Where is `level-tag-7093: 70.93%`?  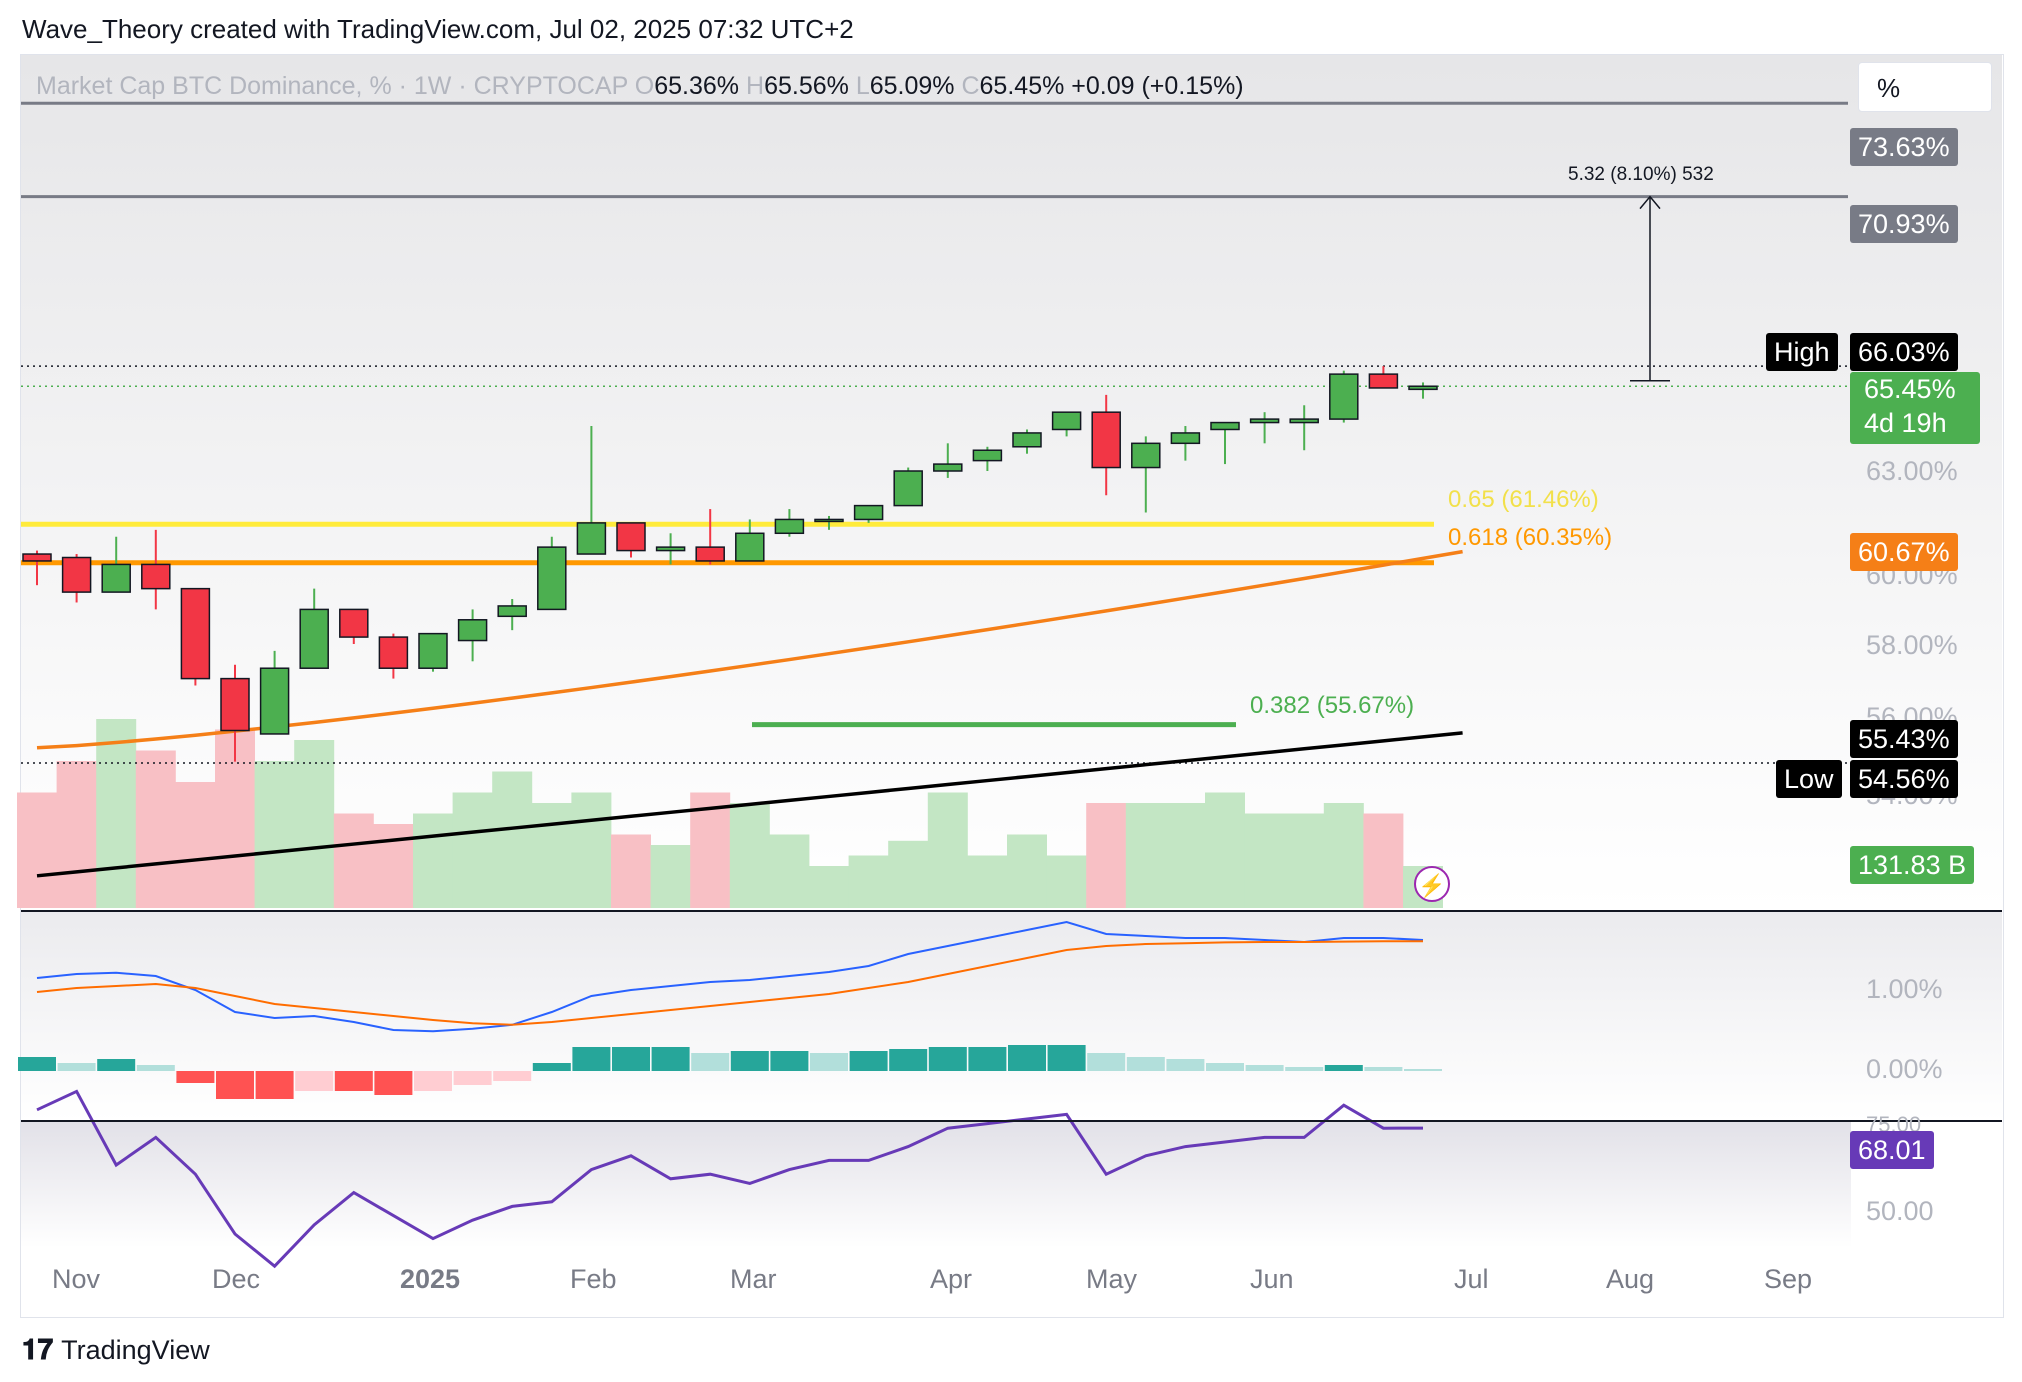 level-tag-7093: 70.93% is located at coordinates (1904, 224).